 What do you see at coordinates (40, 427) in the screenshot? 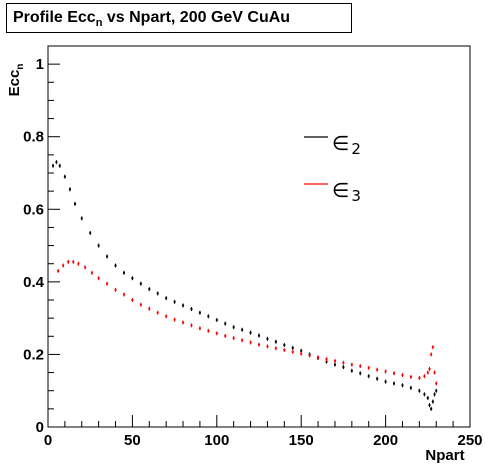
I see `y-tick-label: 0` at bounding box center [40, 427].